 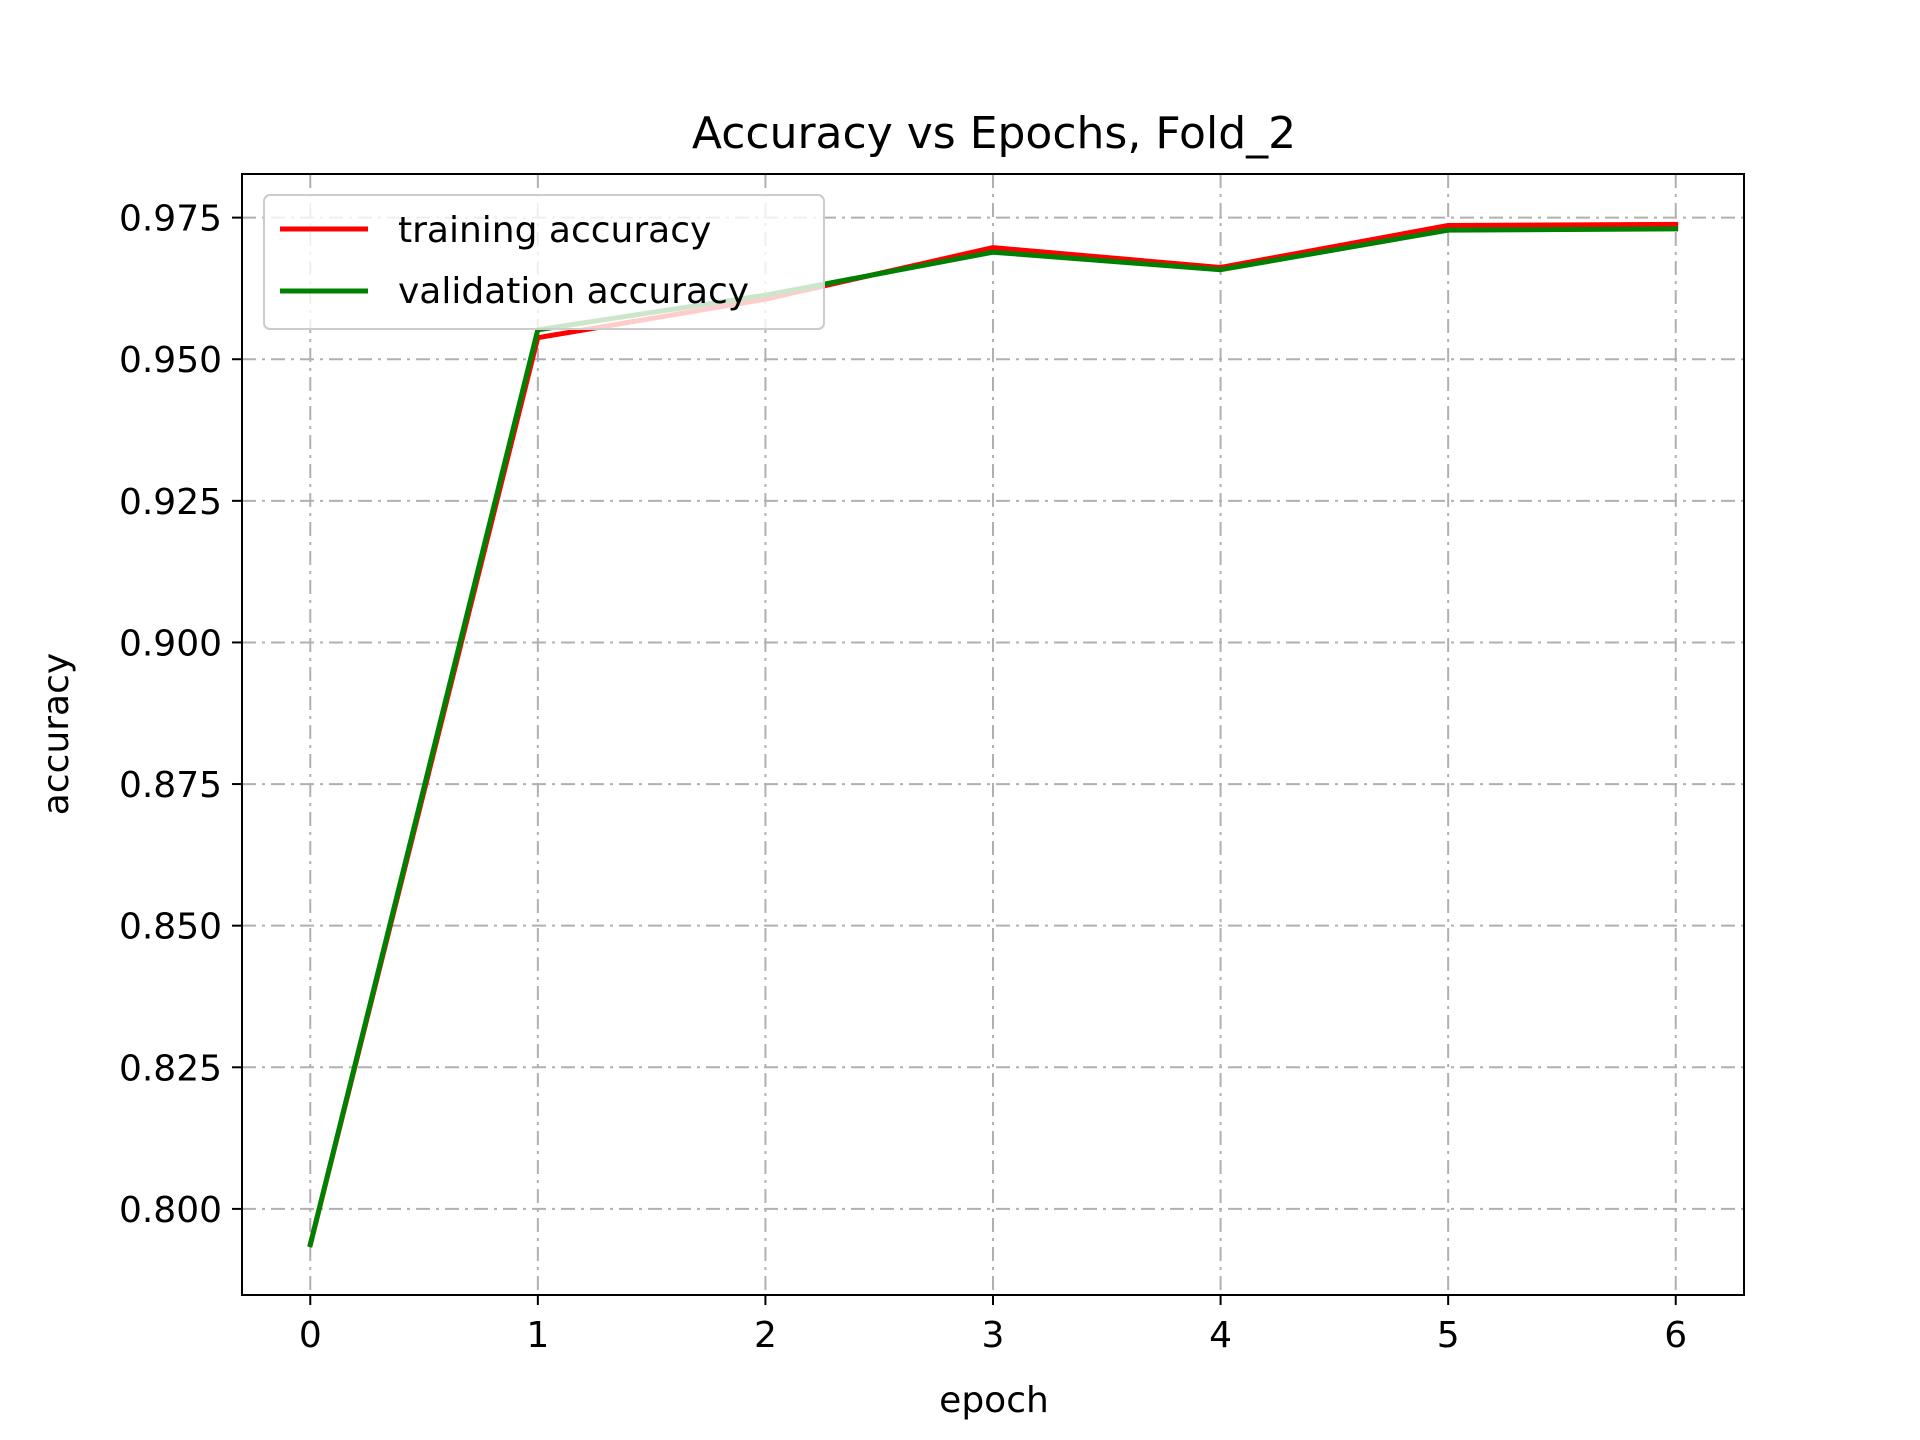 I want to click on y-tick-label: 0.875, so click(x=170, y=785).